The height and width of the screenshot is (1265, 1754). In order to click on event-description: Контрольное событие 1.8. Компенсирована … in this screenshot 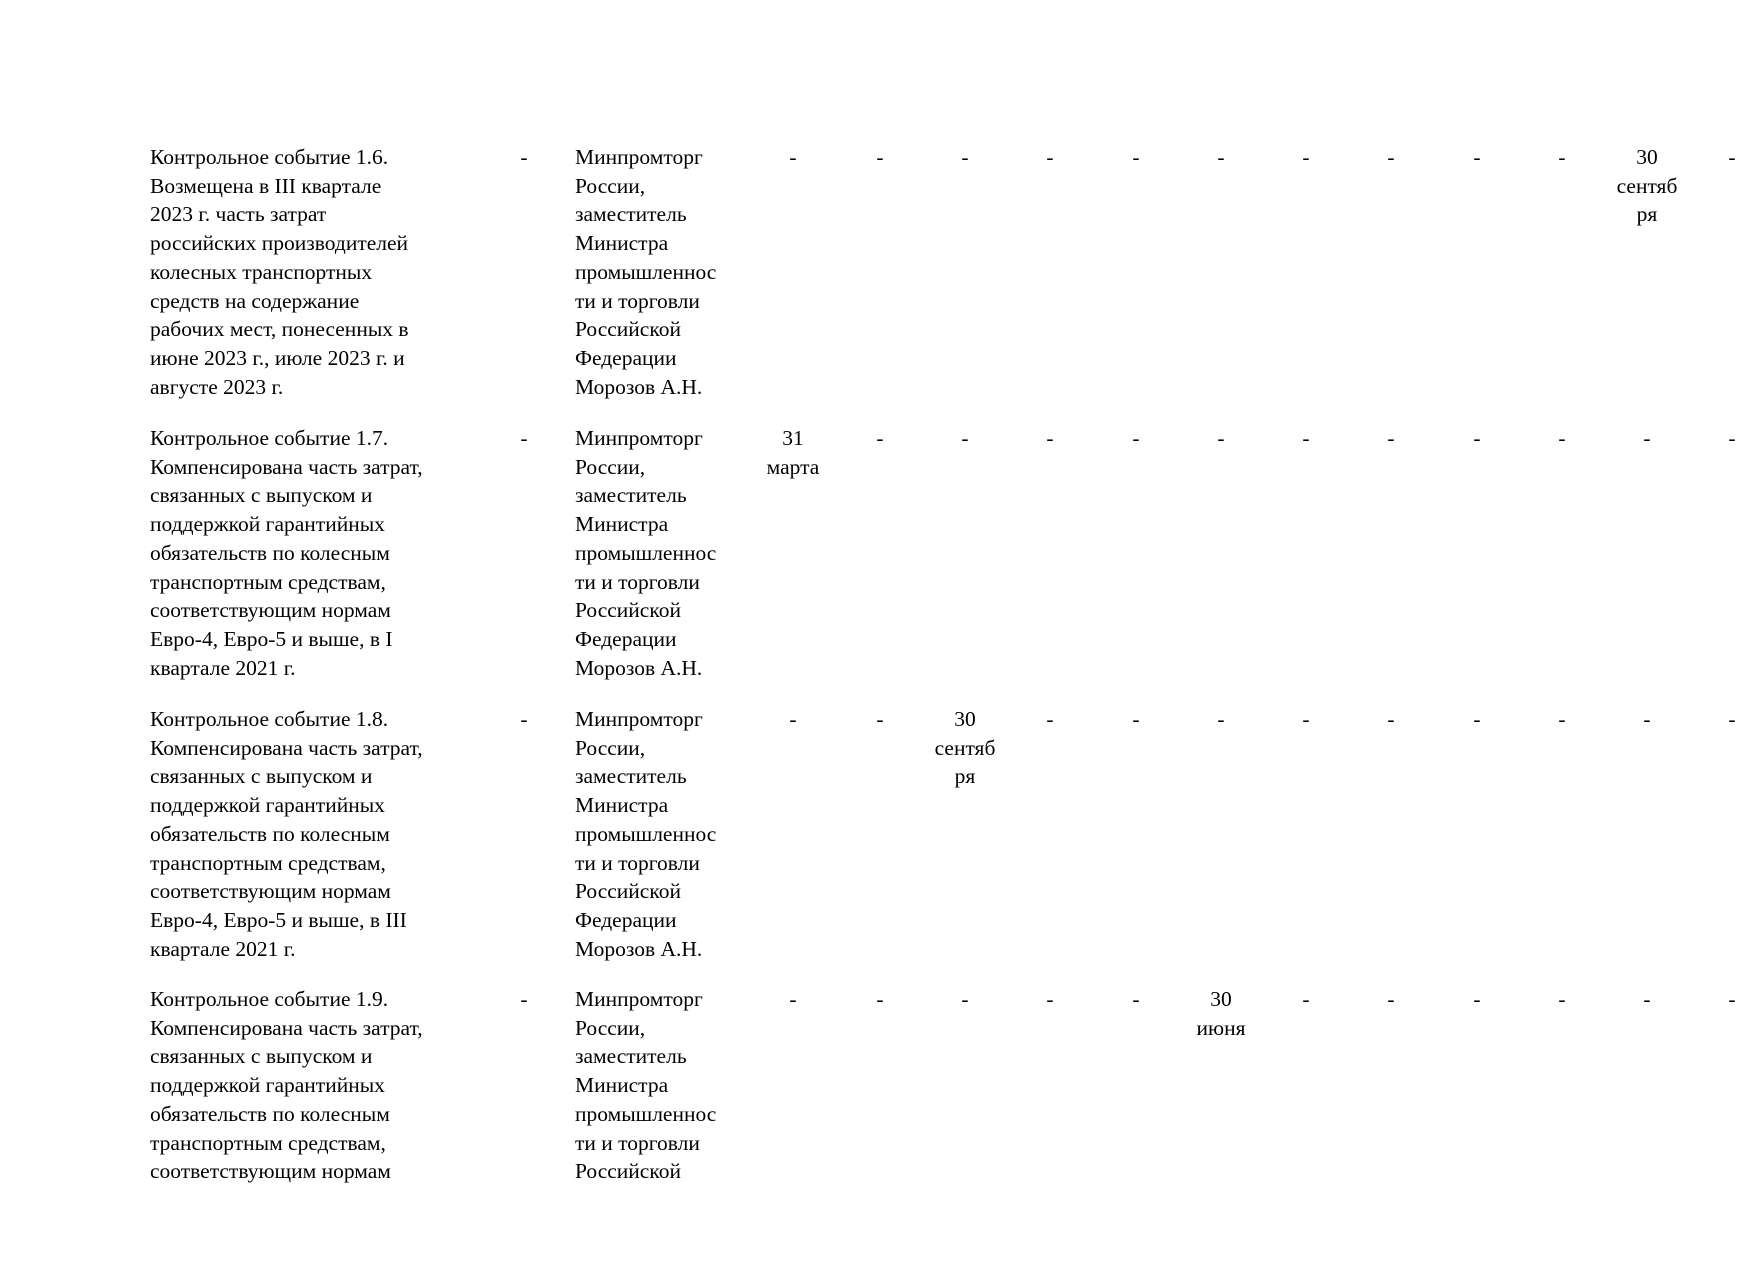, I will do `click(286, 834)`.